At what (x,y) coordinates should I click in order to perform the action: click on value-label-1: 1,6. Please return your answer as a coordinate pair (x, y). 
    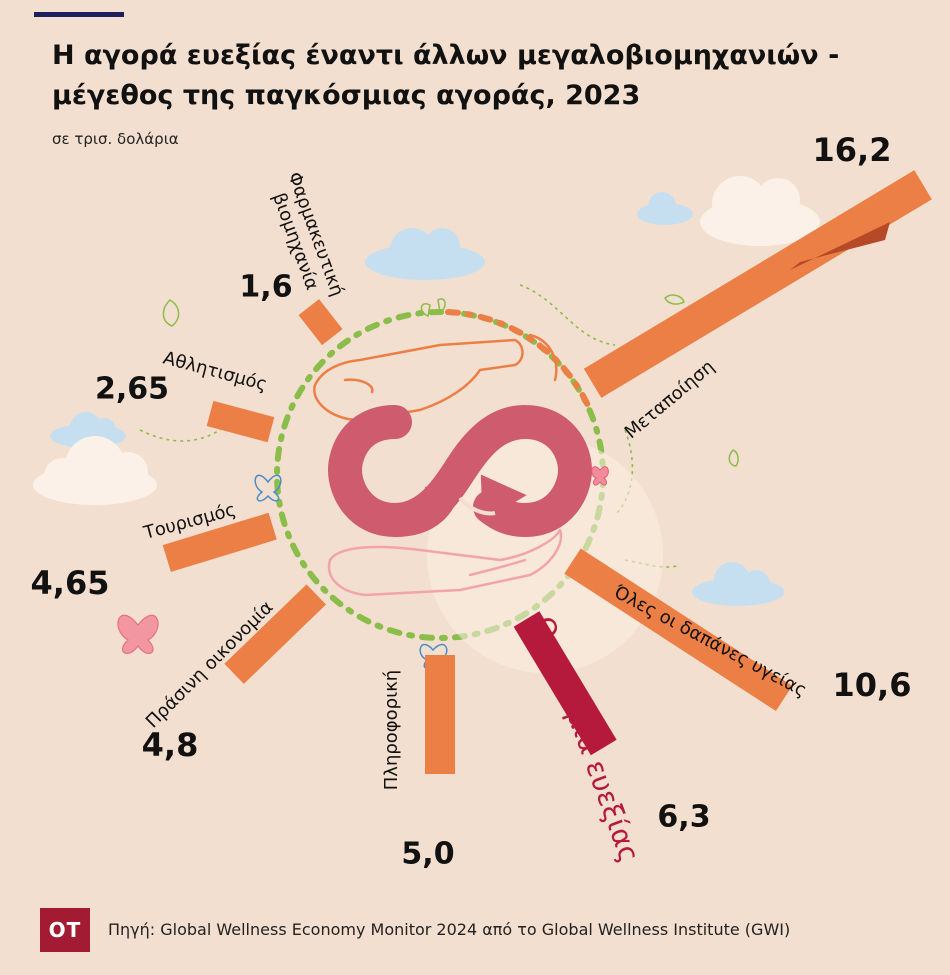
    Looking at the image, I should click on (265, 287).